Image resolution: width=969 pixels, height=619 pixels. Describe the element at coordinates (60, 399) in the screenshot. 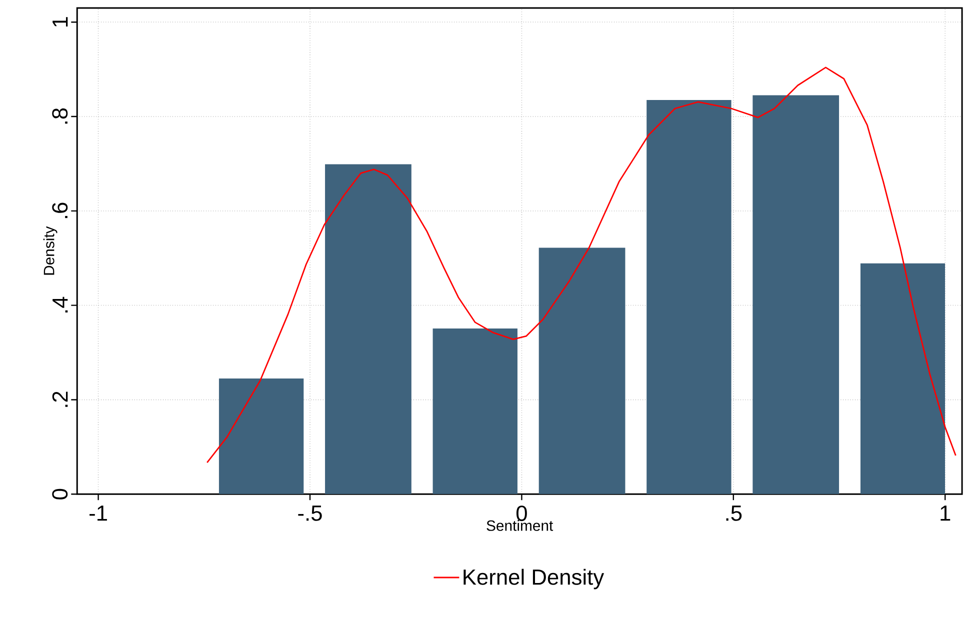

I see `y-tick-label: .2` at that location.